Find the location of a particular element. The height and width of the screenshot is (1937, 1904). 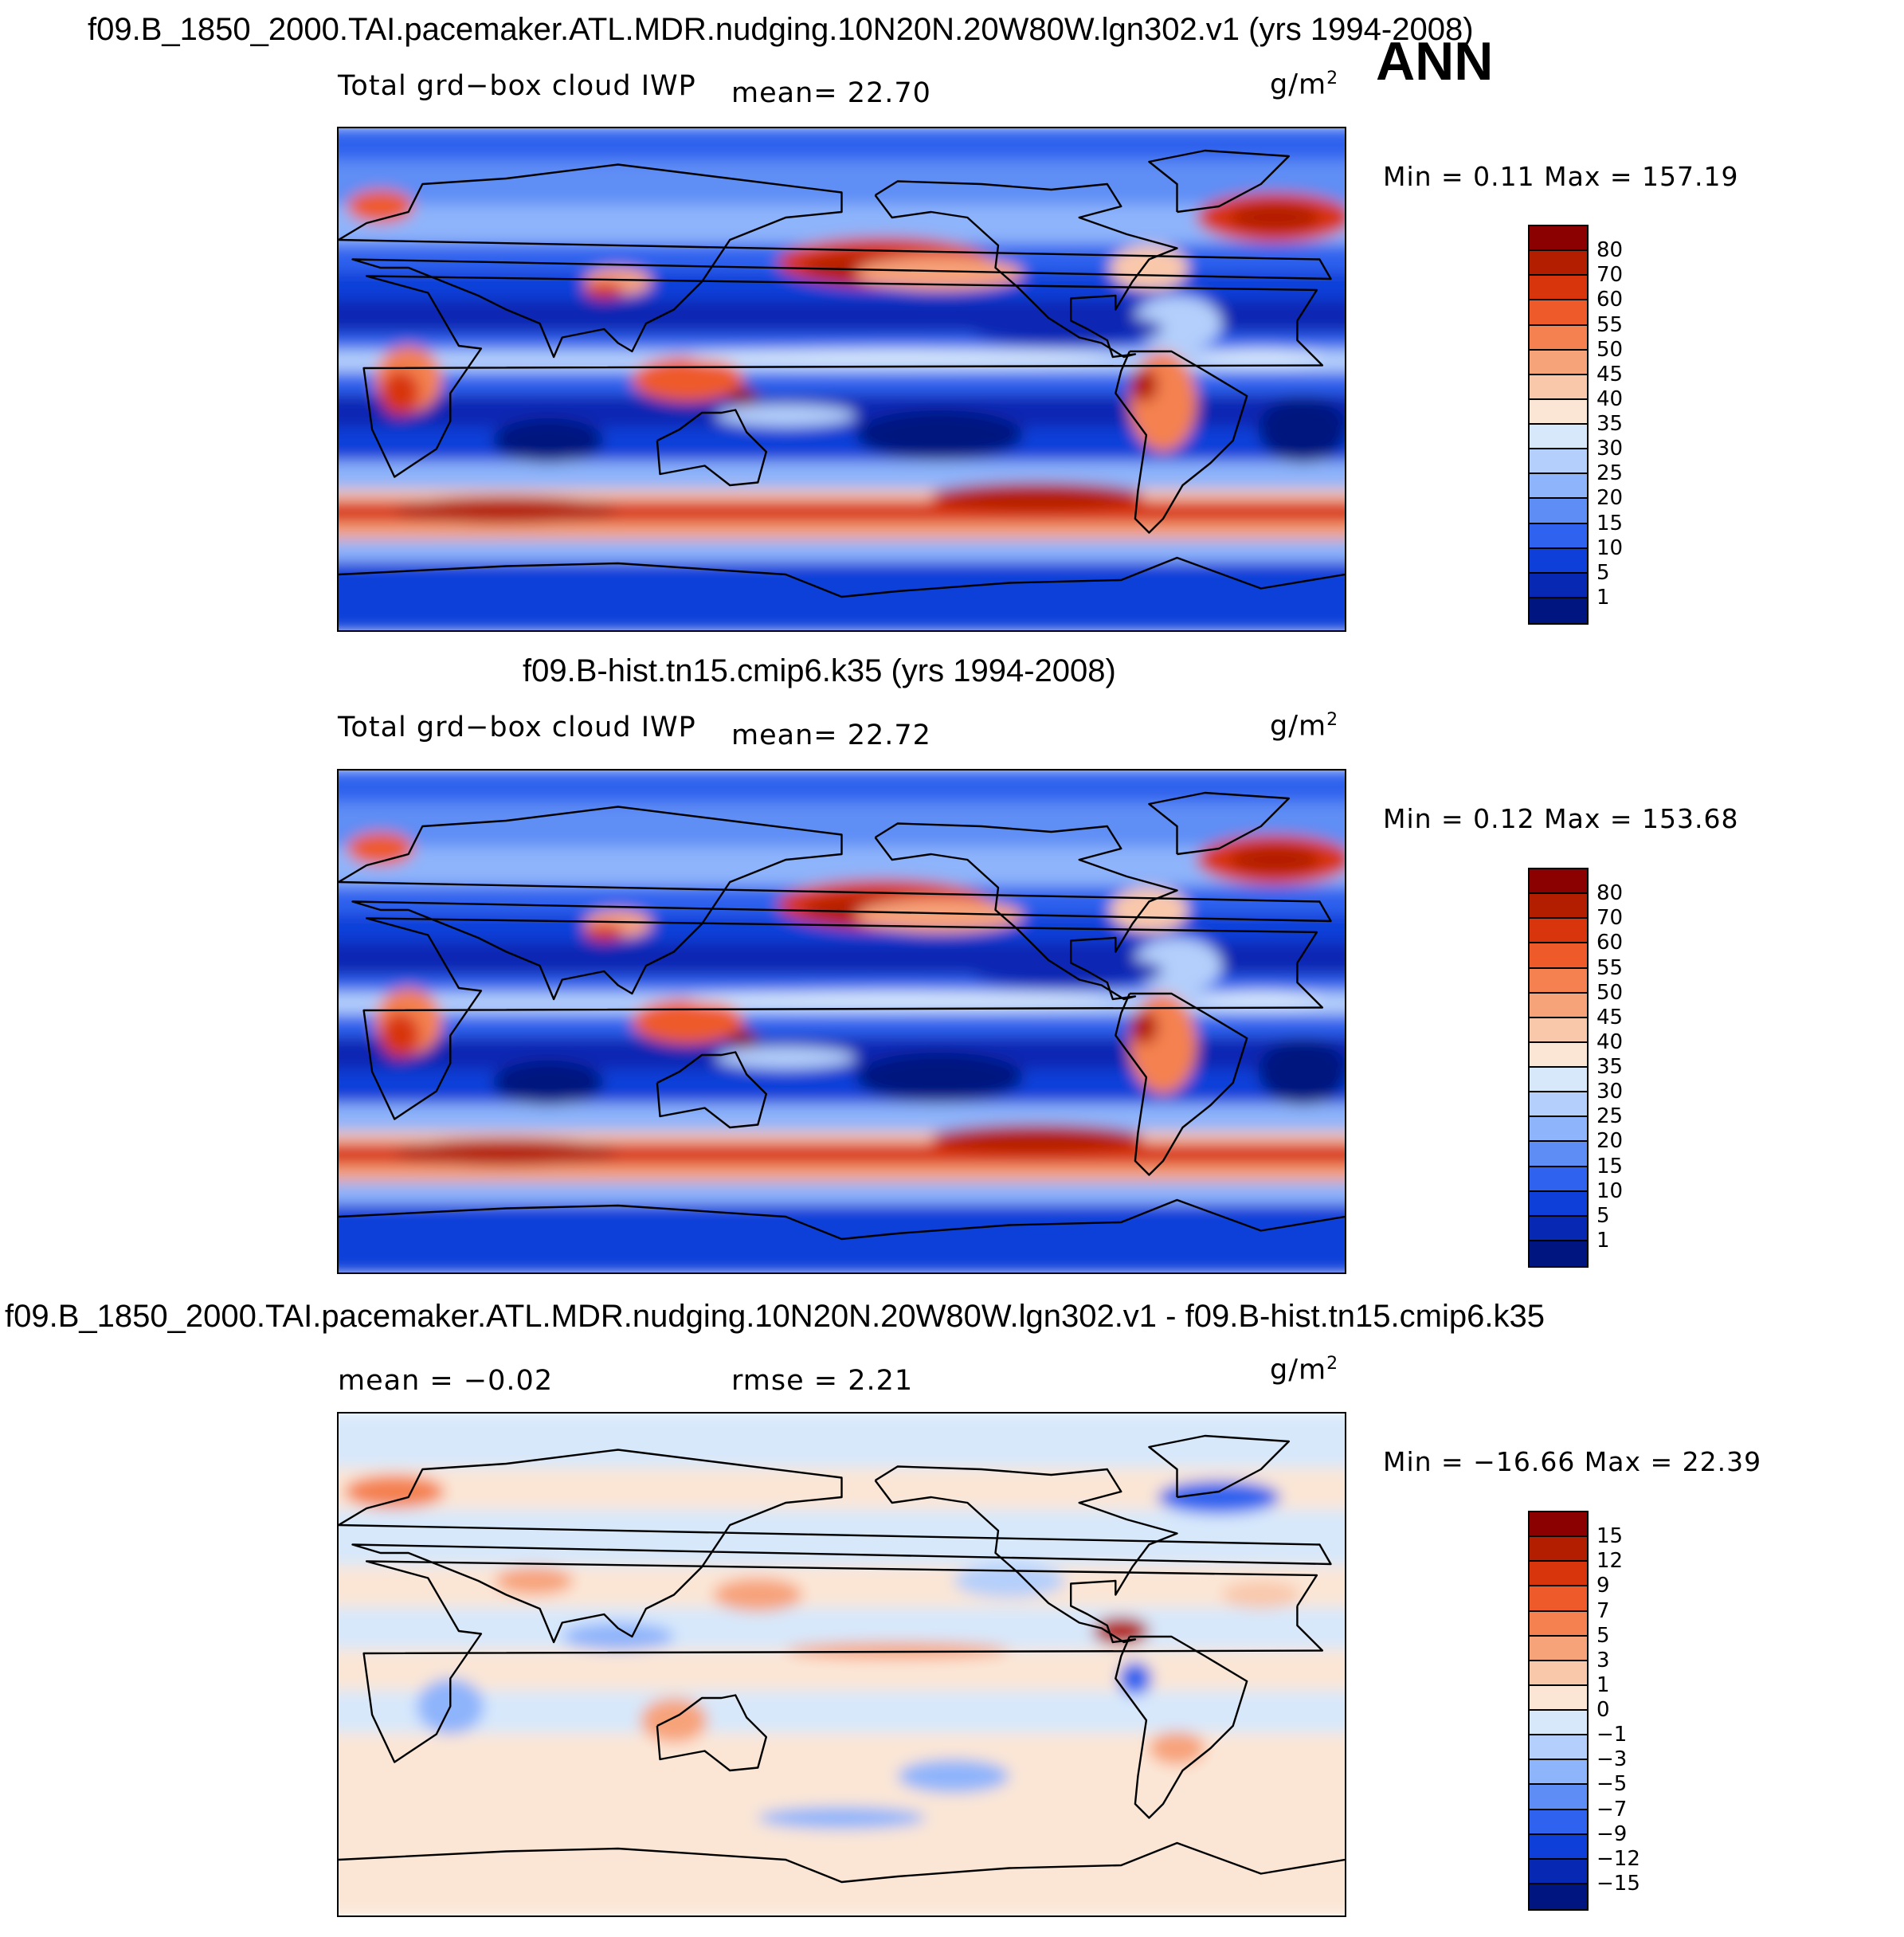

colorbar-tick-label: 40 is located at coordinates (1610, 1041).